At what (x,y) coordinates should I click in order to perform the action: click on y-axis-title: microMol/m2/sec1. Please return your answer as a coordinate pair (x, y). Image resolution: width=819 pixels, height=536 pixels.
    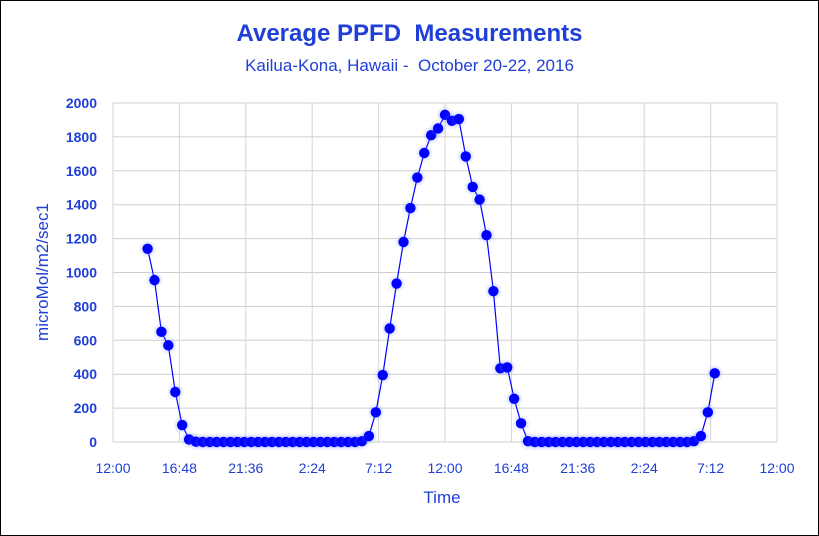
    Looking at the image, I should click on (42, 272).